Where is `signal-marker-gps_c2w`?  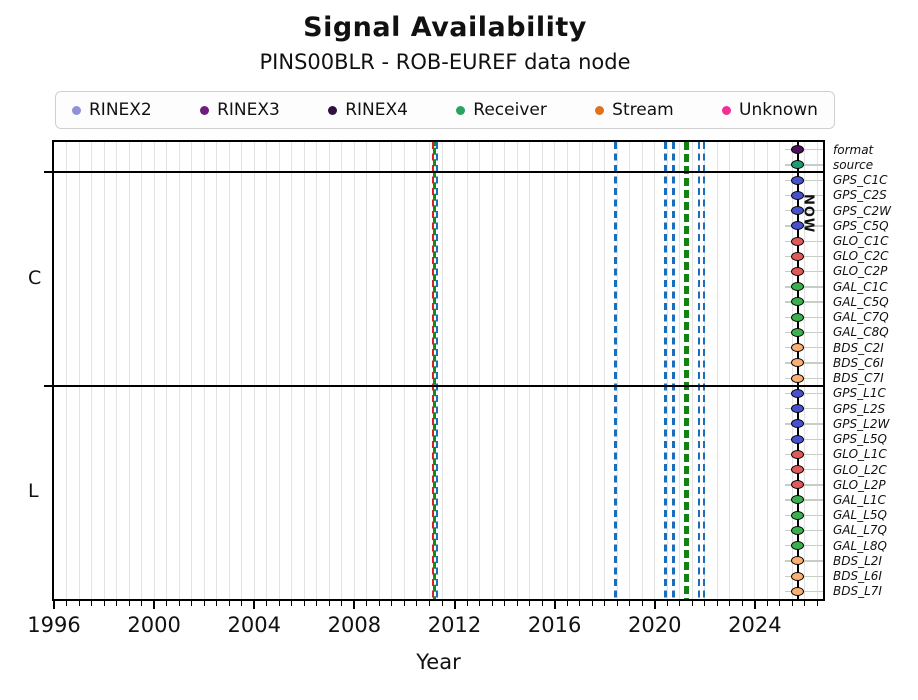
signal-marker-gps_c2w is located at coordinates (798, 211).